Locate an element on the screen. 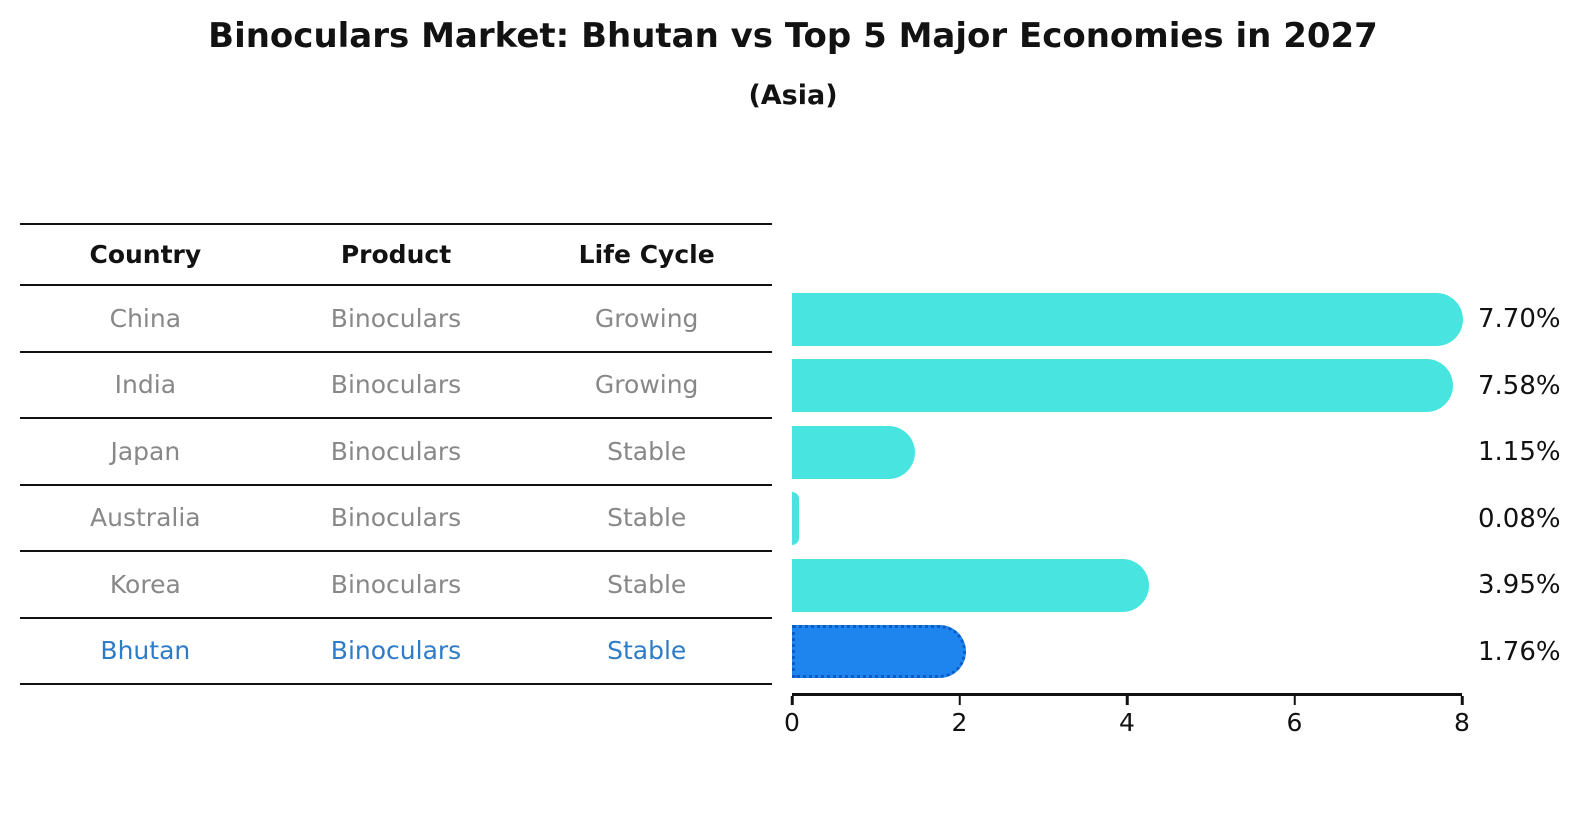 This screenshot has width=1586, height=823. cell-country: Australia is located at coordinates (145, 518).